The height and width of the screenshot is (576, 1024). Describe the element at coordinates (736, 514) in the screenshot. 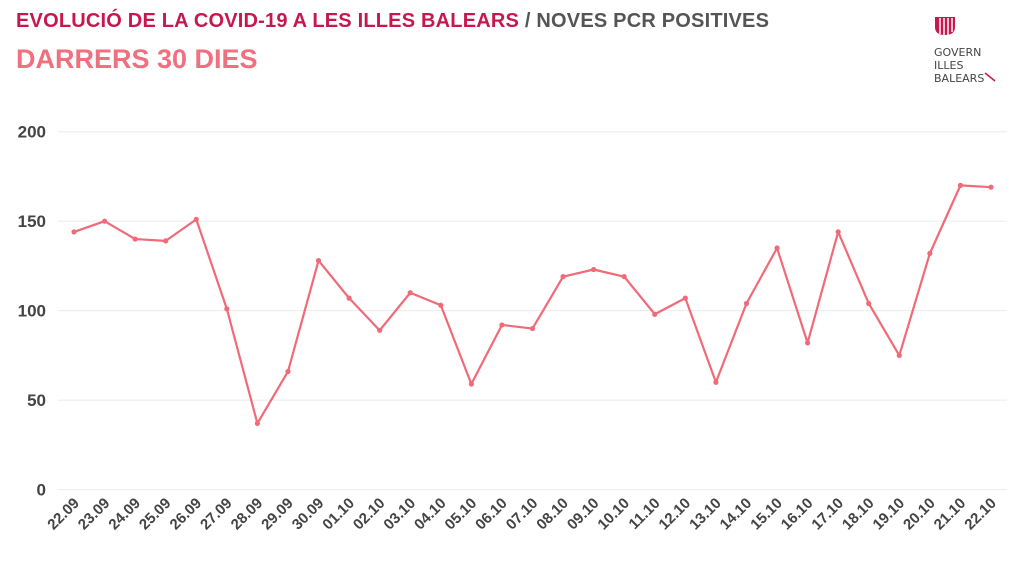

I see `x-tick-label: 14.10` at that location.